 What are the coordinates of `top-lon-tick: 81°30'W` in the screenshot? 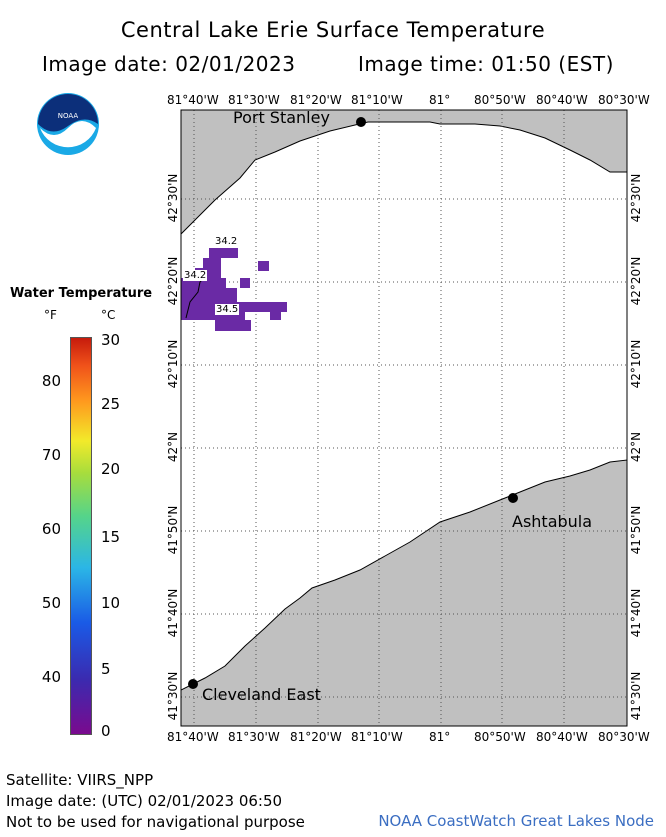 It's located at (254, 100).